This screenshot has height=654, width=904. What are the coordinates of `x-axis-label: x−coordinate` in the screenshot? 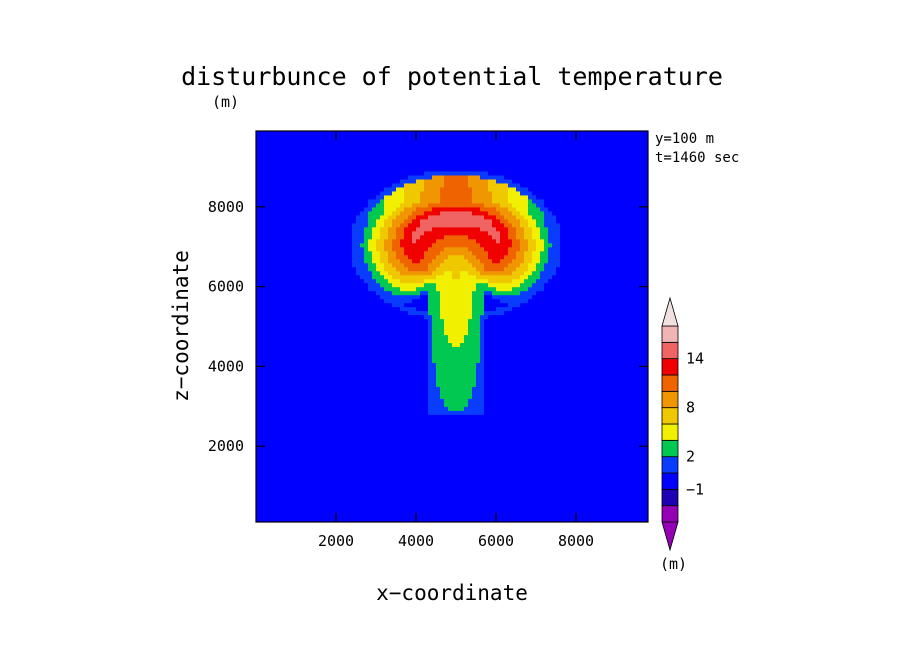 It's located at (452, 593).